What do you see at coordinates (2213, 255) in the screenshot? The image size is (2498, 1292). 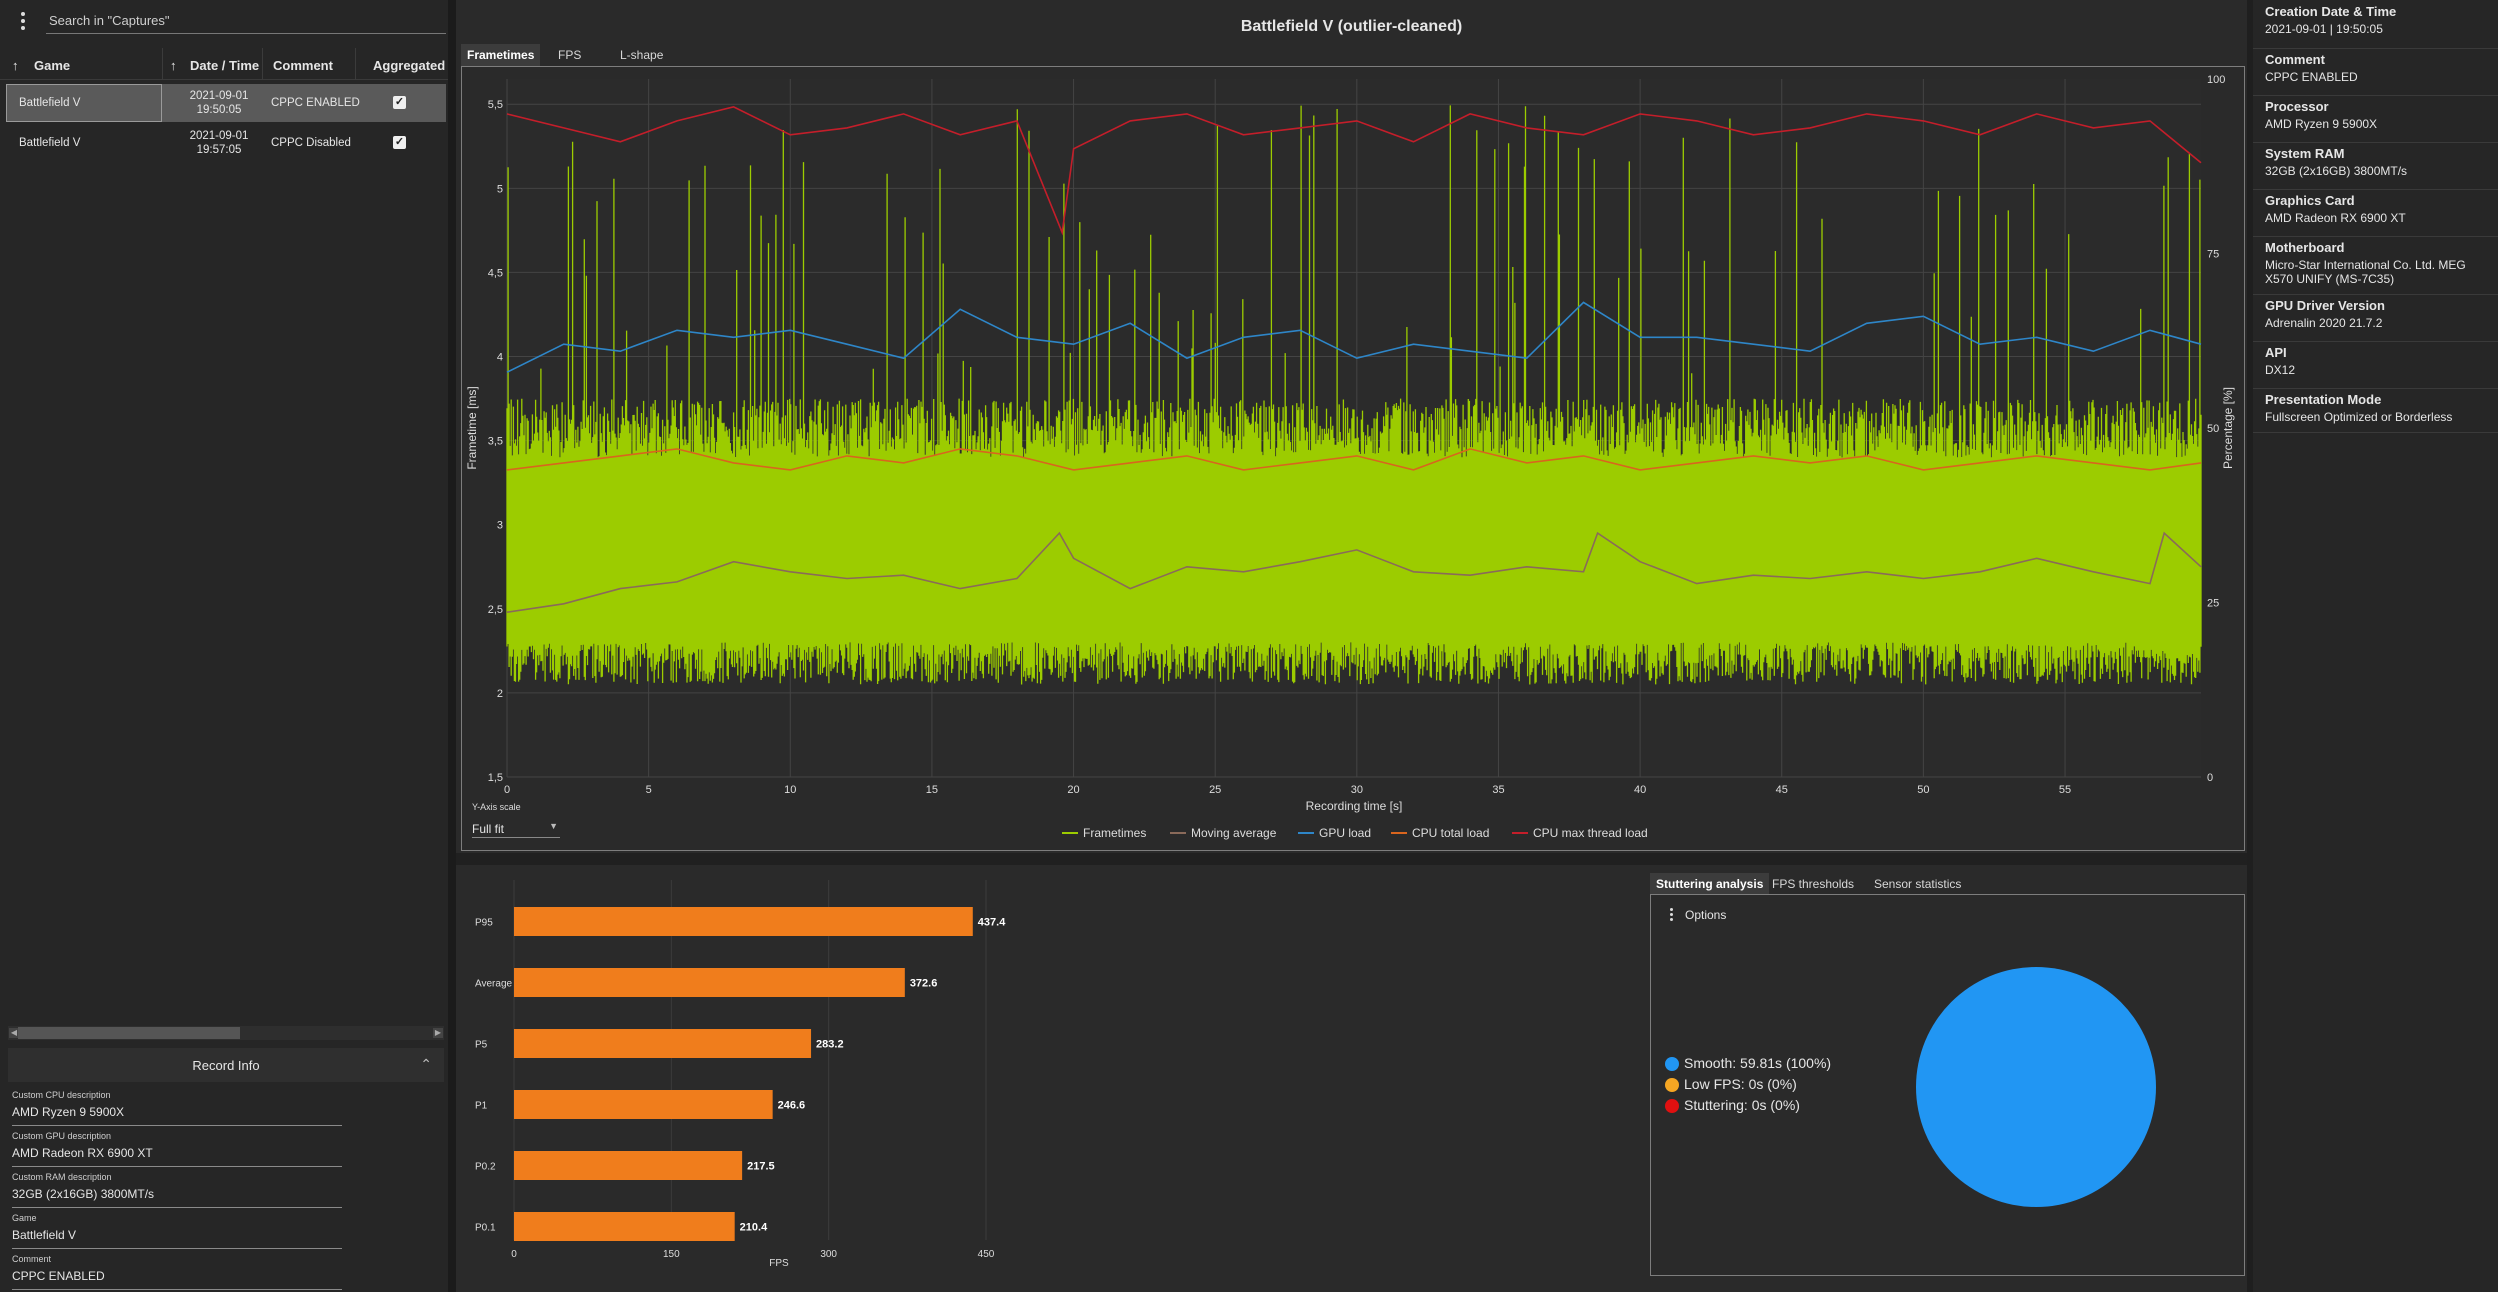 I see `y2-tick-label: 75` at bounding box center [2213, 255].